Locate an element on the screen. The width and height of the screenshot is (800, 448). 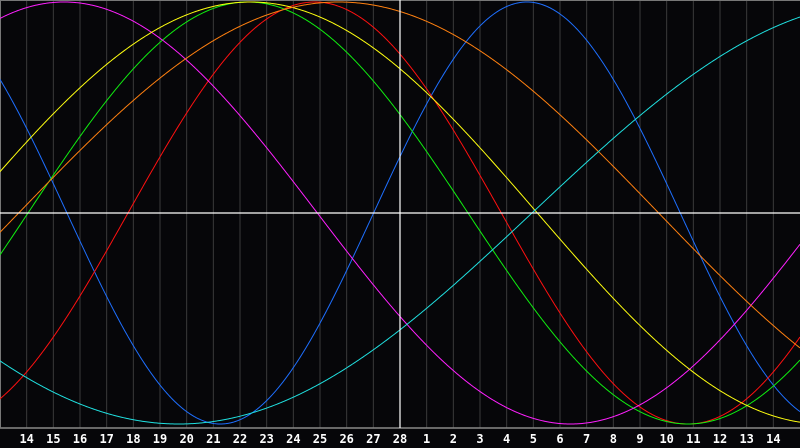
x-tick-label: 10 is located at coordinates (666, 439).